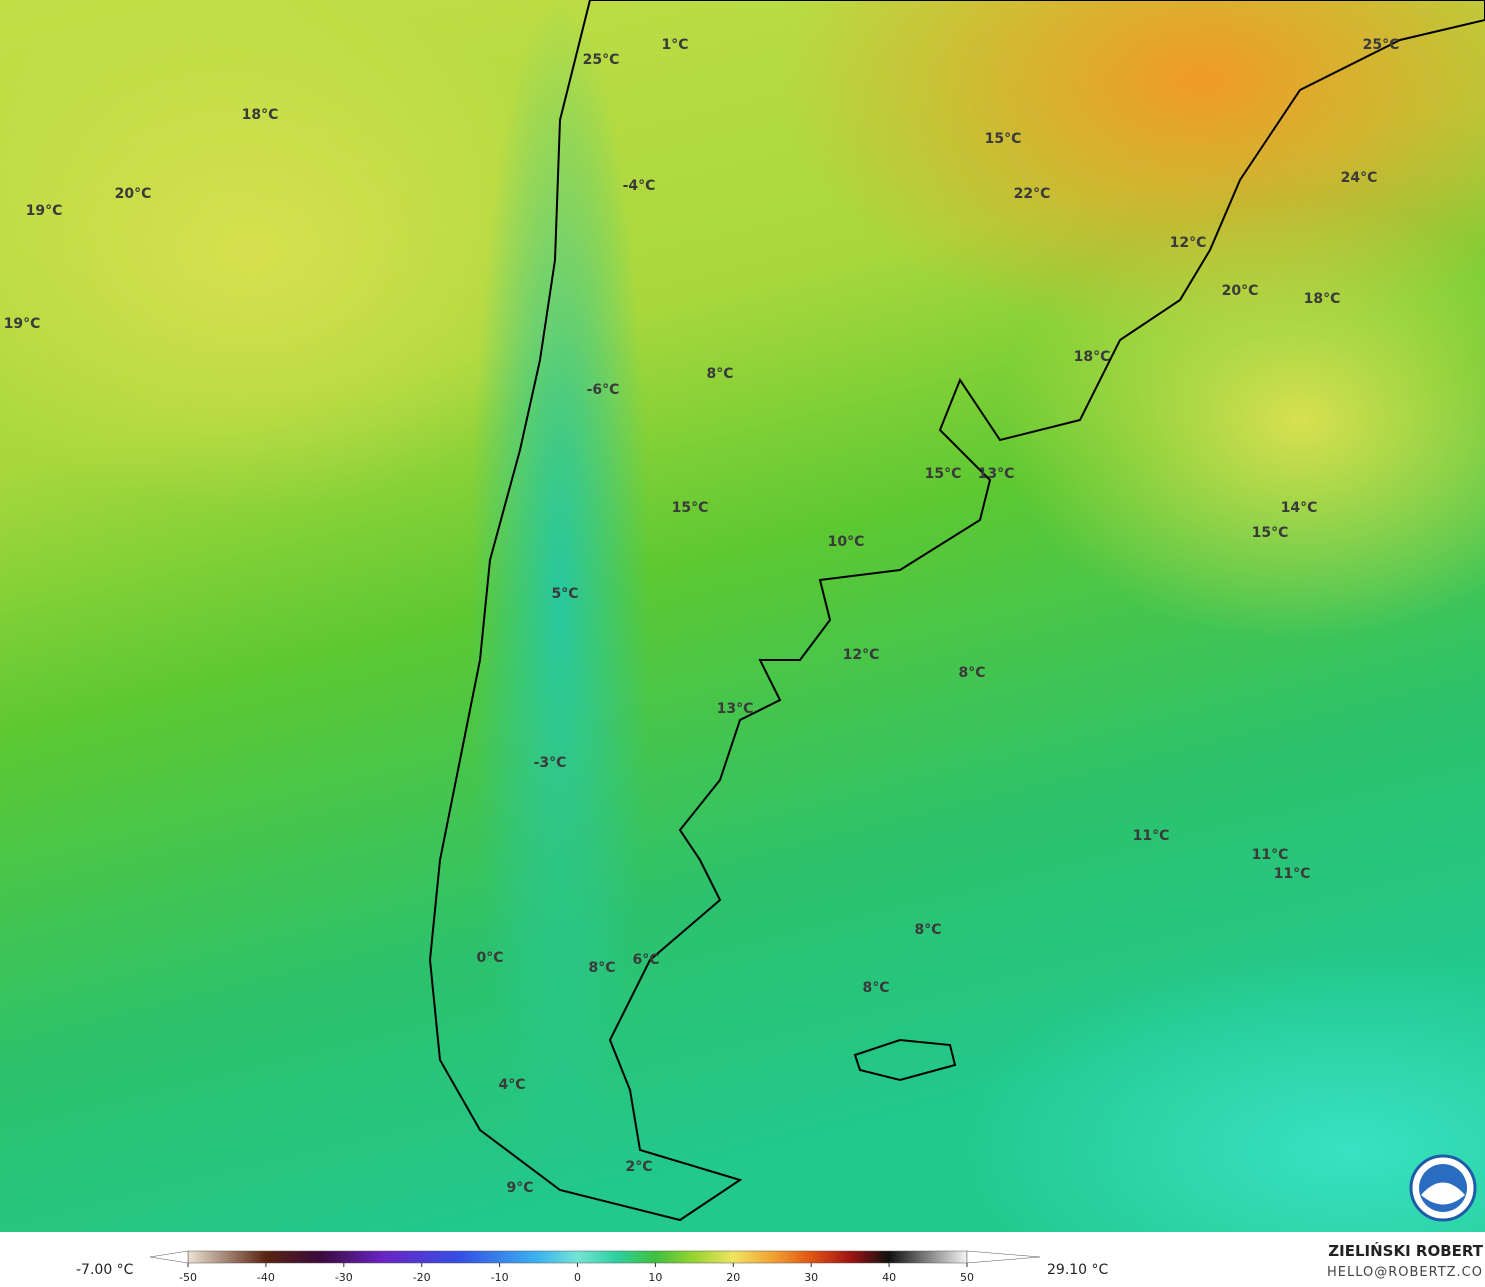 This screenshot has height=1287, width=1485. What do you see at coordinates (1078, 1270) in the screenshot?
I see `colorbar-max: 29.10 °C` at bounding box center [1078, 1270].